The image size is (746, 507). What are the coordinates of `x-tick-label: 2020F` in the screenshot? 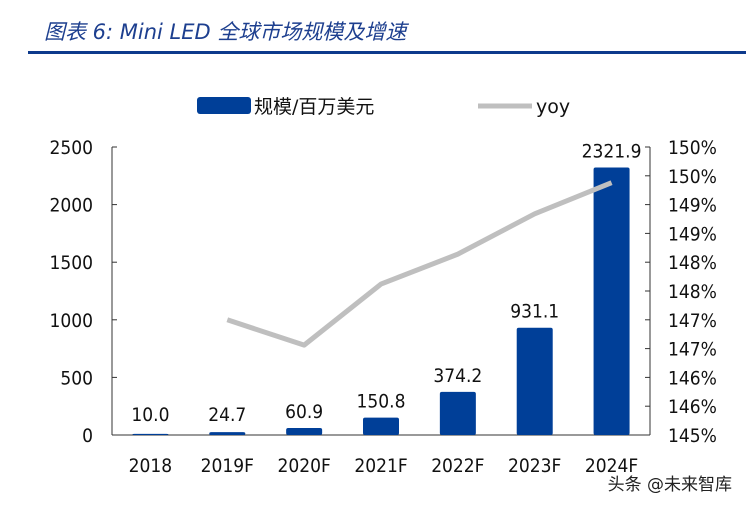 It's located at (303, 466).